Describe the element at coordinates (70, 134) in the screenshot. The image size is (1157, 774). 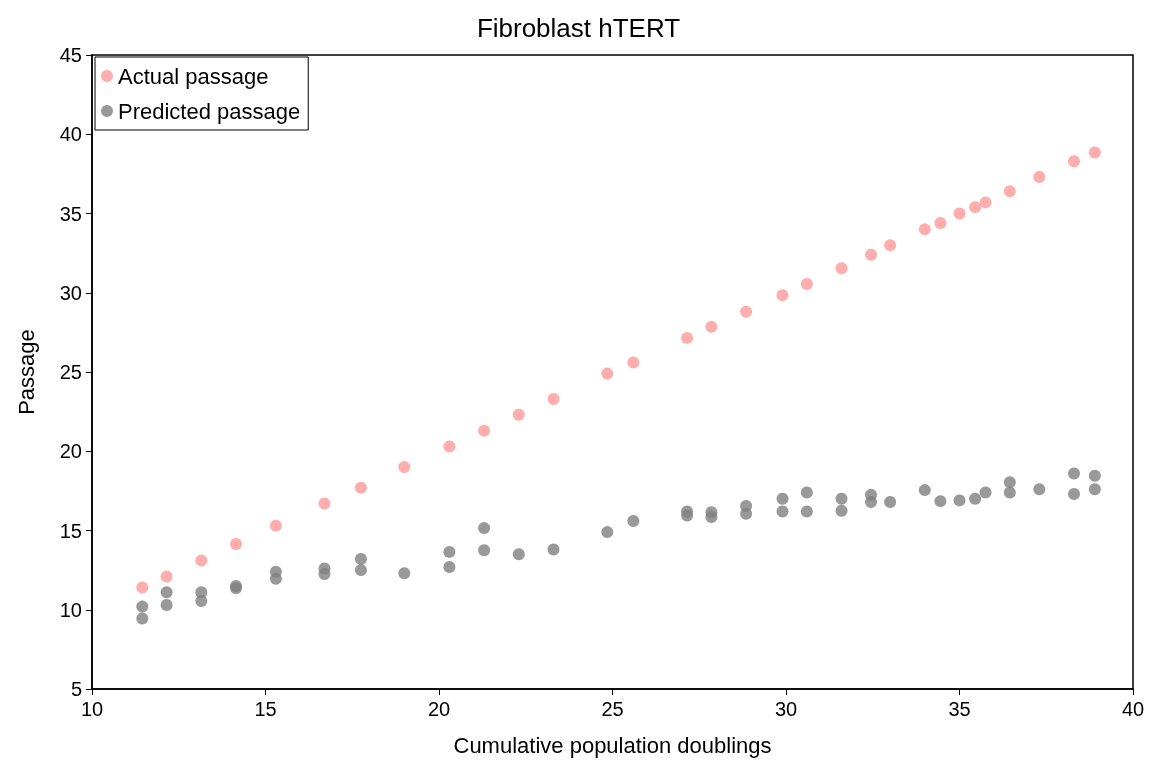
I see `y-tick-label: 40` at that location.